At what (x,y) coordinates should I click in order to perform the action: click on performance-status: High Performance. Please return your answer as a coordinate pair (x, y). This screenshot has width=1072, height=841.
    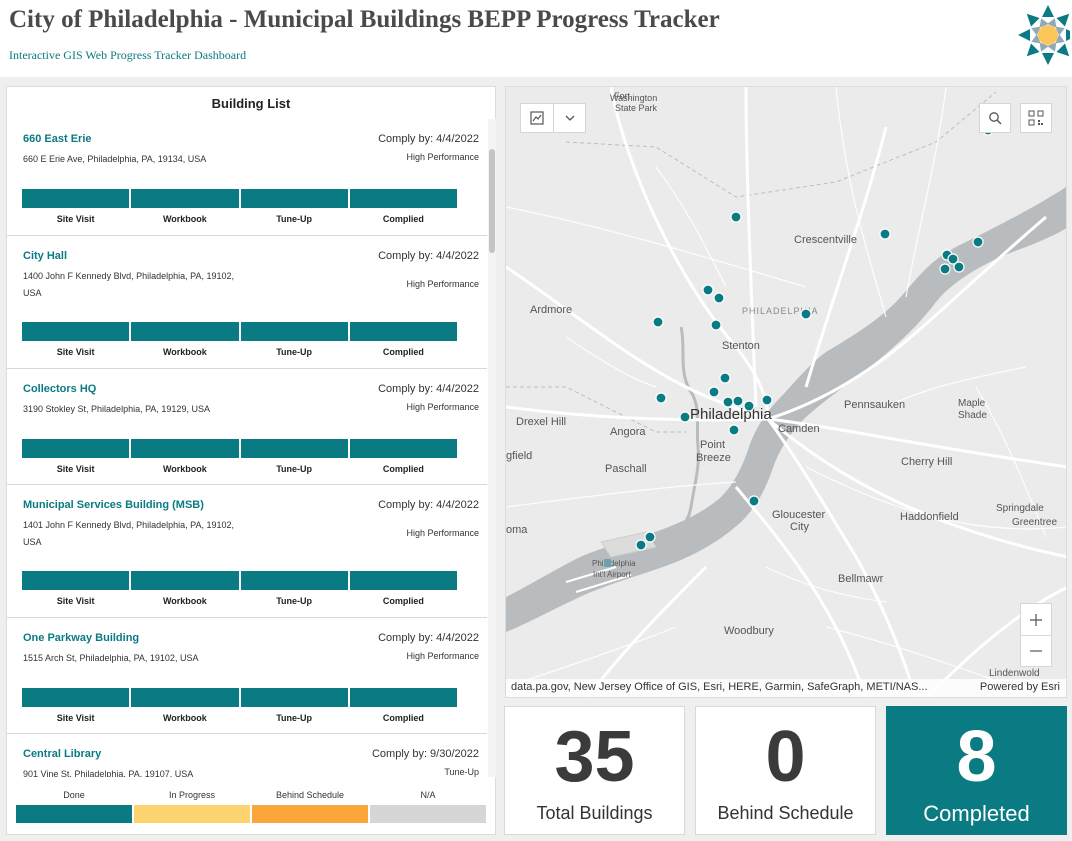
    Looking at the image, I should click on (442, 407).